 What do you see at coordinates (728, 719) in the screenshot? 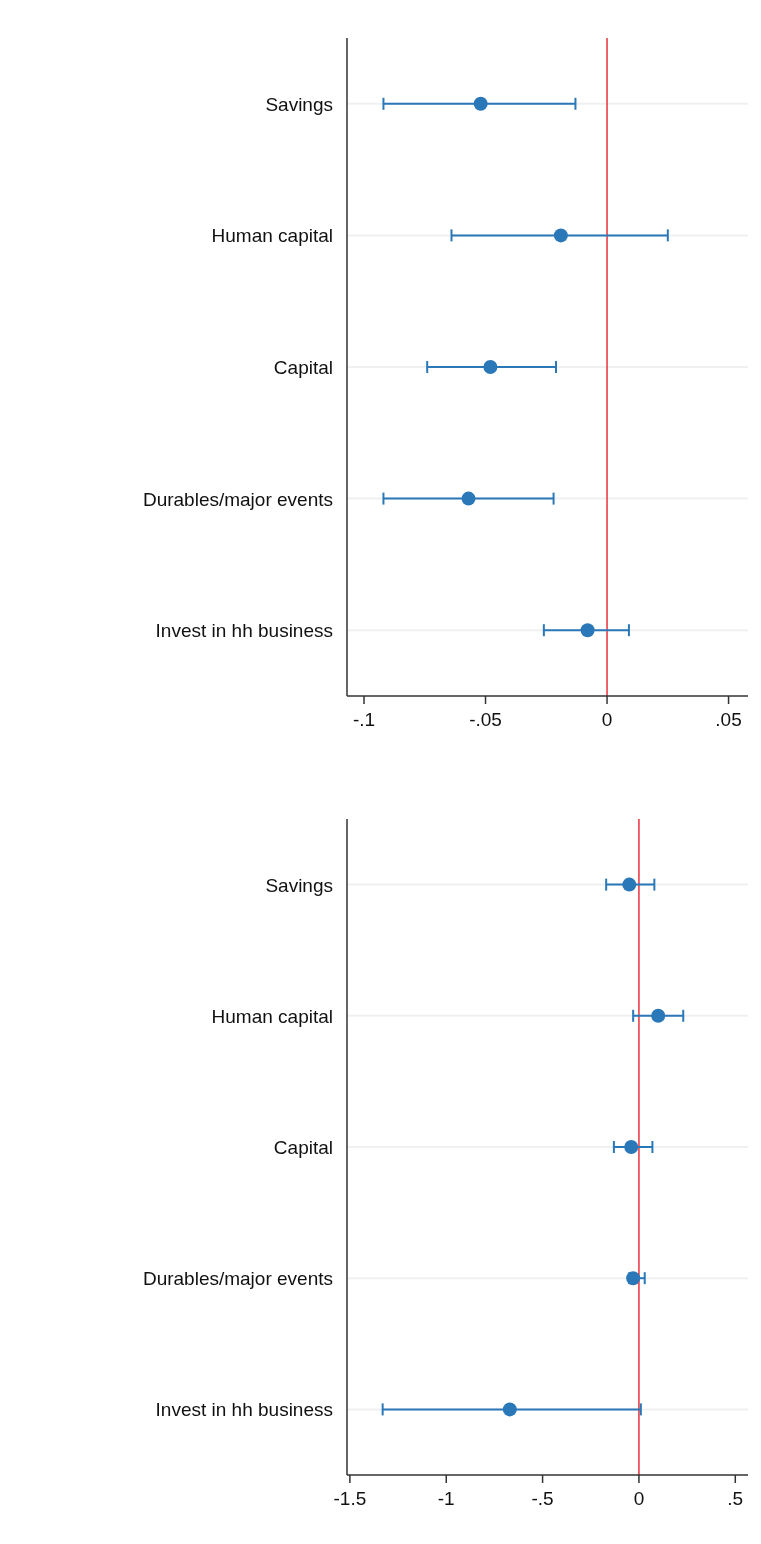
I see `x-tick-label: .05` at bounding box center [728, 719].